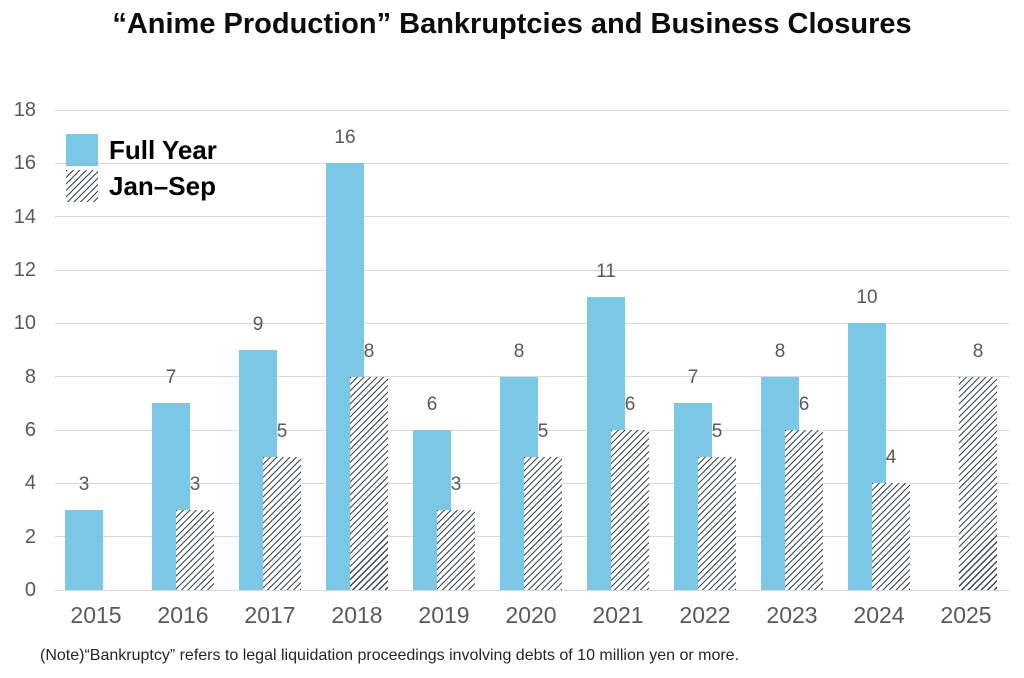 This screenshot has width=1024, height=678. I want to click on y-tick-label: 8, so click(30, 376).